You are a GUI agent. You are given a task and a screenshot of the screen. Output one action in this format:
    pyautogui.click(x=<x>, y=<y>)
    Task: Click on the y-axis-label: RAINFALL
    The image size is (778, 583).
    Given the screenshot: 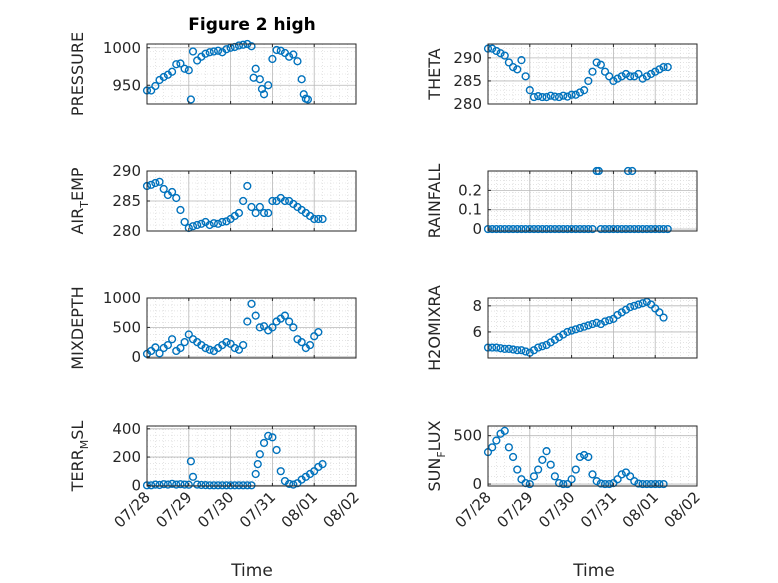 What is the action you would take?
    pyautogui.click(x=434, y=201)
    